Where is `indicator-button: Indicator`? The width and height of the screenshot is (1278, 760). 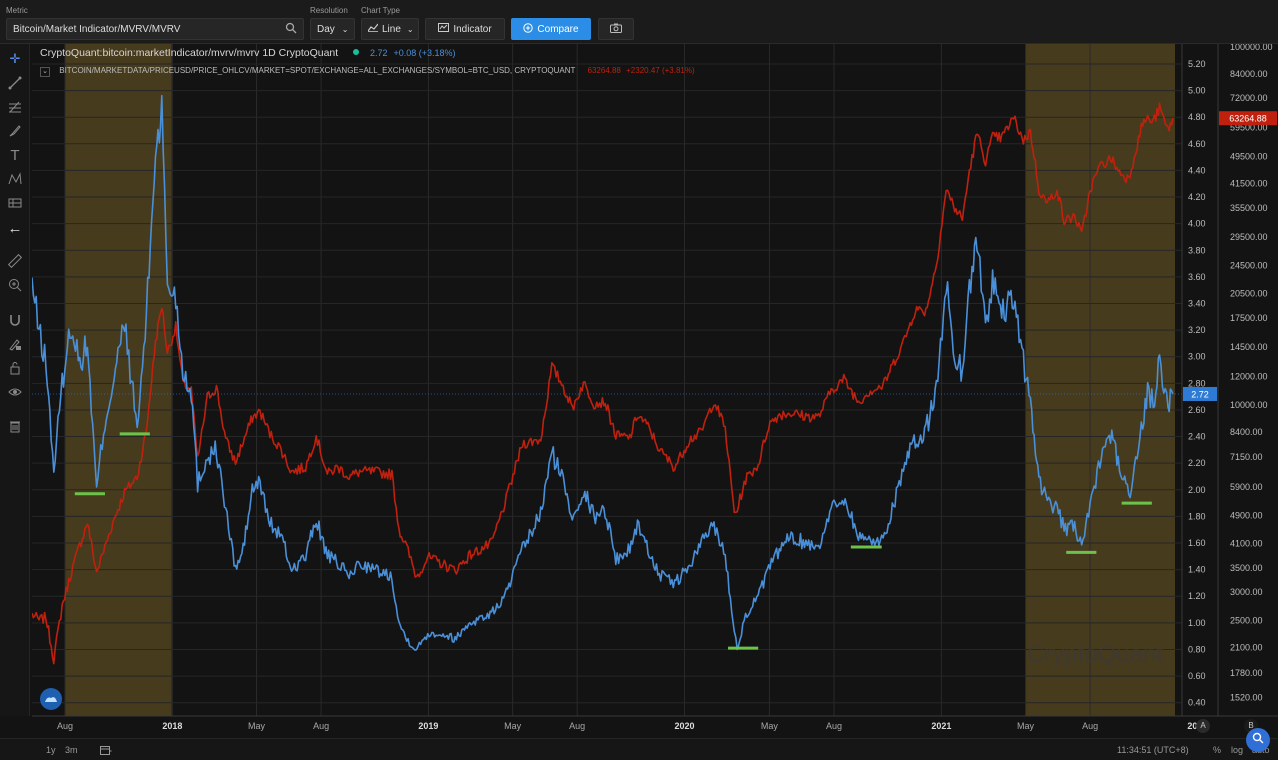 indicator-button: Indicator is located at coordinates (465, 29).